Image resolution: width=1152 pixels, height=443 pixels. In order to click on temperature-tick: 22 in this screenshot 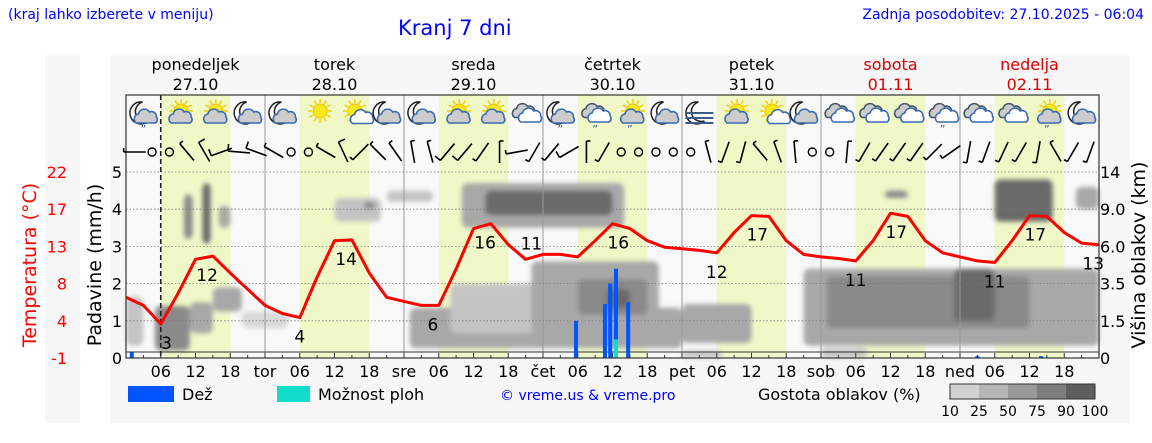, I will do `click(57, 172)`.